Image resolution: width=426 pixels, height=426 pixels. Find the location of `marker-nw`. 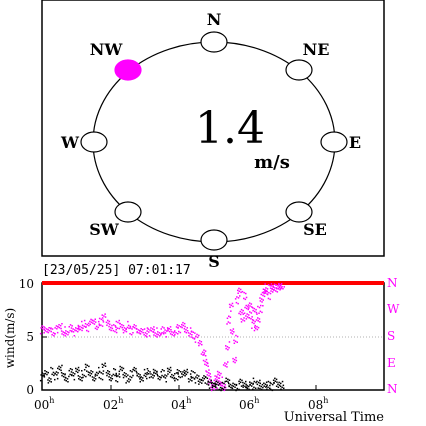

marker-nw is located at coordinates (128, 70).